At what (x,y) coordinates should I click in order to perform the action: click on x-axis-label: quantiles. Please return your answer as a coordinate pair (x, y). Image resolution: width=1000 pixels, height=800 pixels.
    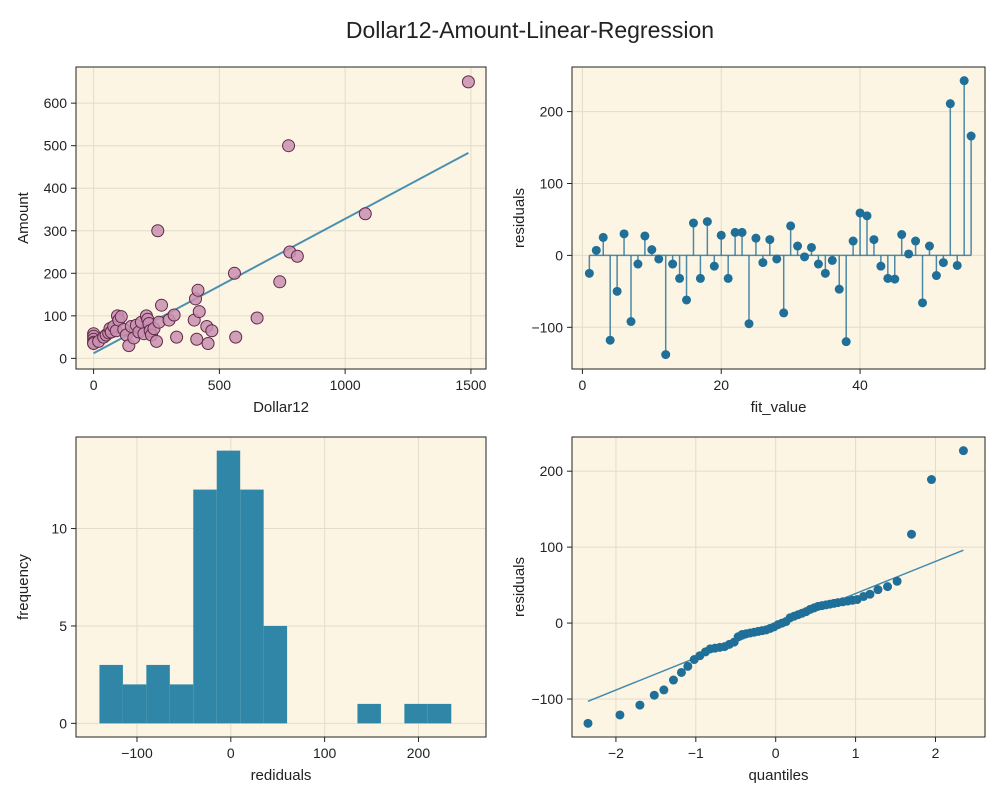
    Looking at the image, I should click on (778, 775).